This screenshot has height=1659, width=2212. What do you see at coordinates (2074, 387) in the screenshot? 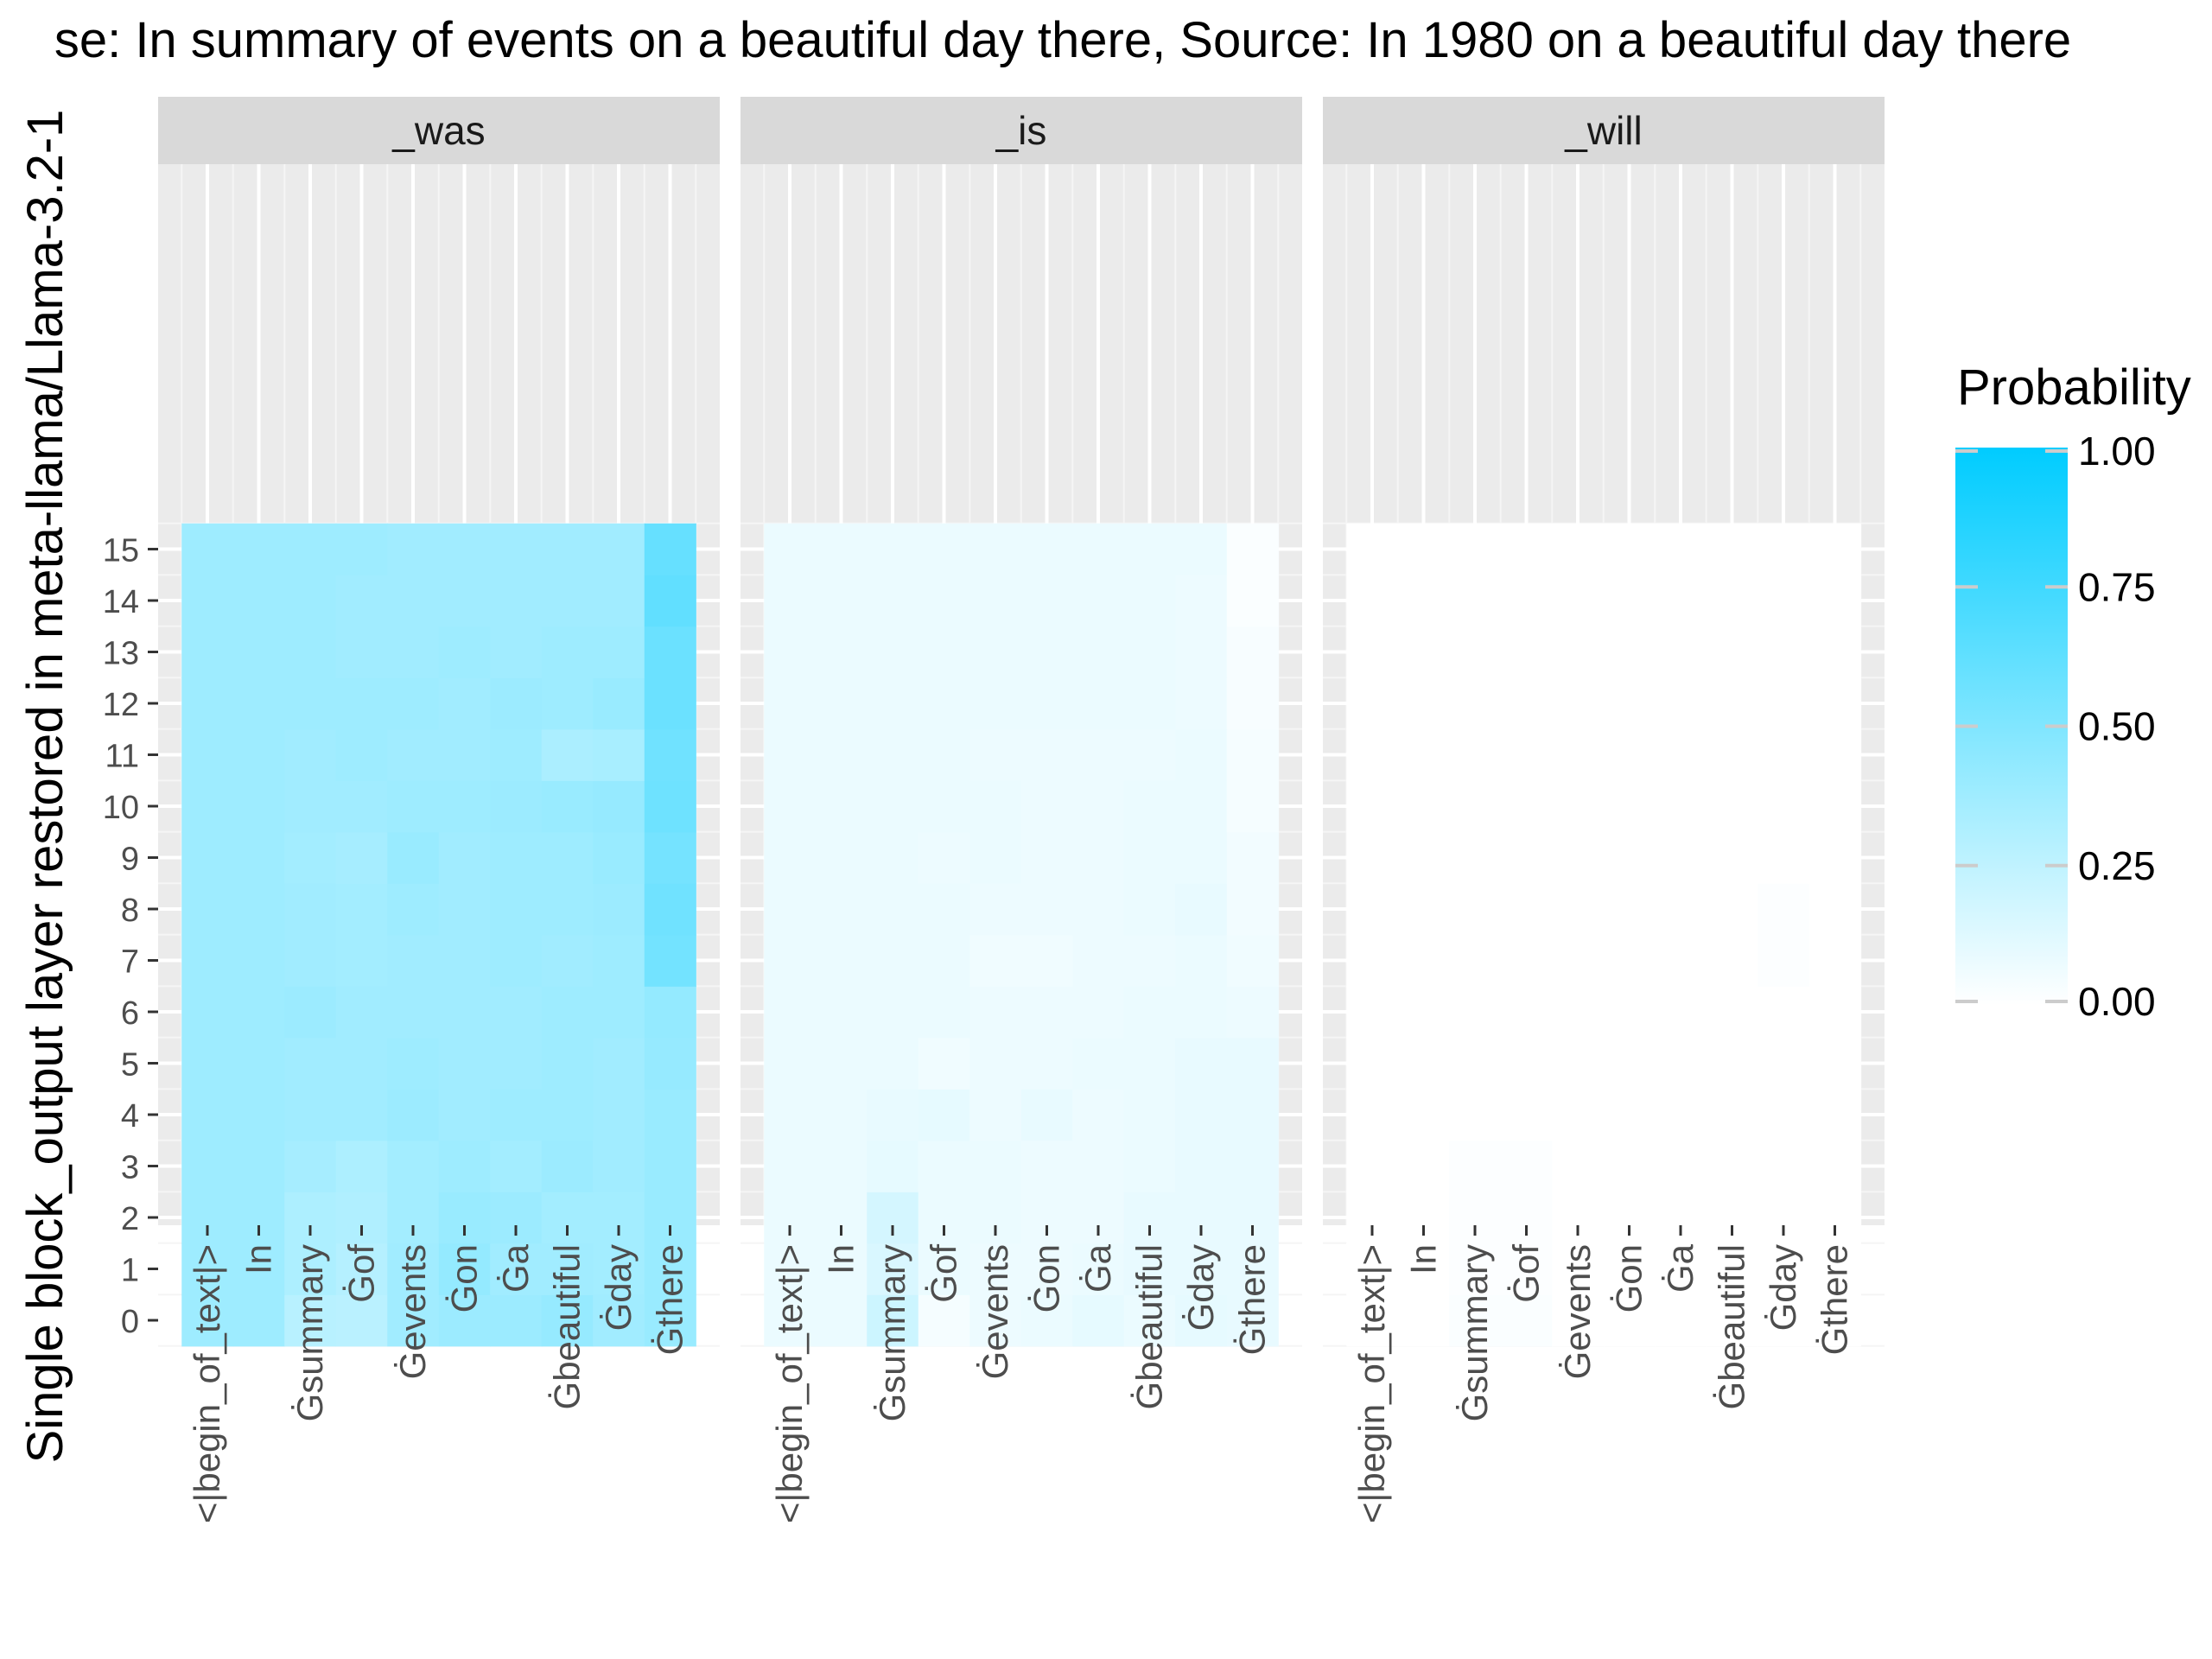
I see `legend-title: Probability` at bounding box center [2074, 387].